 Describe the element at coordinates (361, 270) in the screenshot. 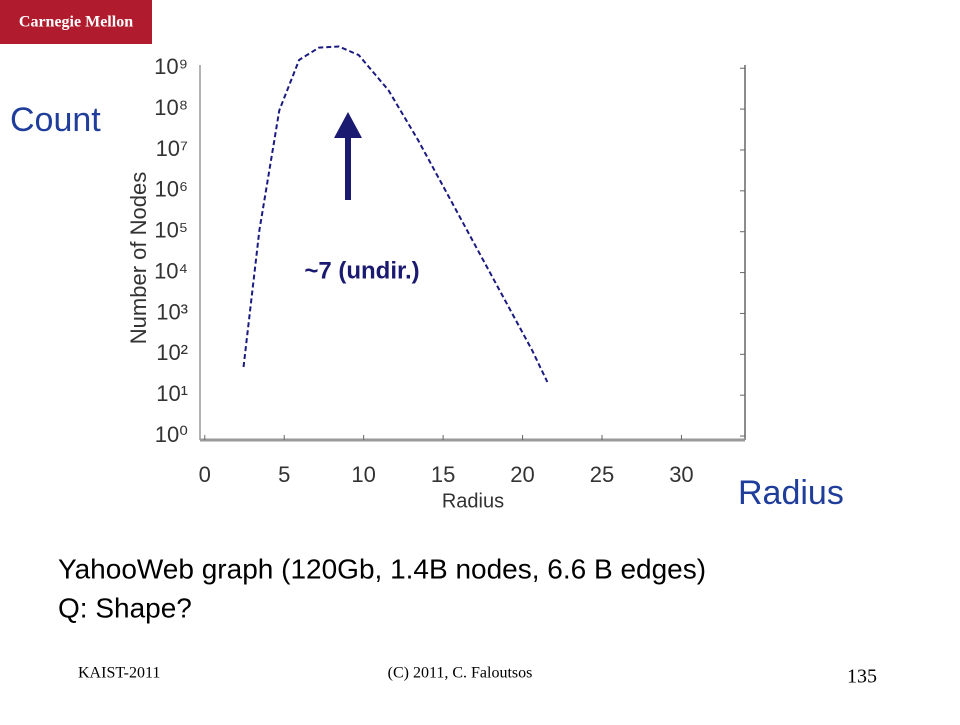

I see `annotation: ~7 (undir.)` at that location.